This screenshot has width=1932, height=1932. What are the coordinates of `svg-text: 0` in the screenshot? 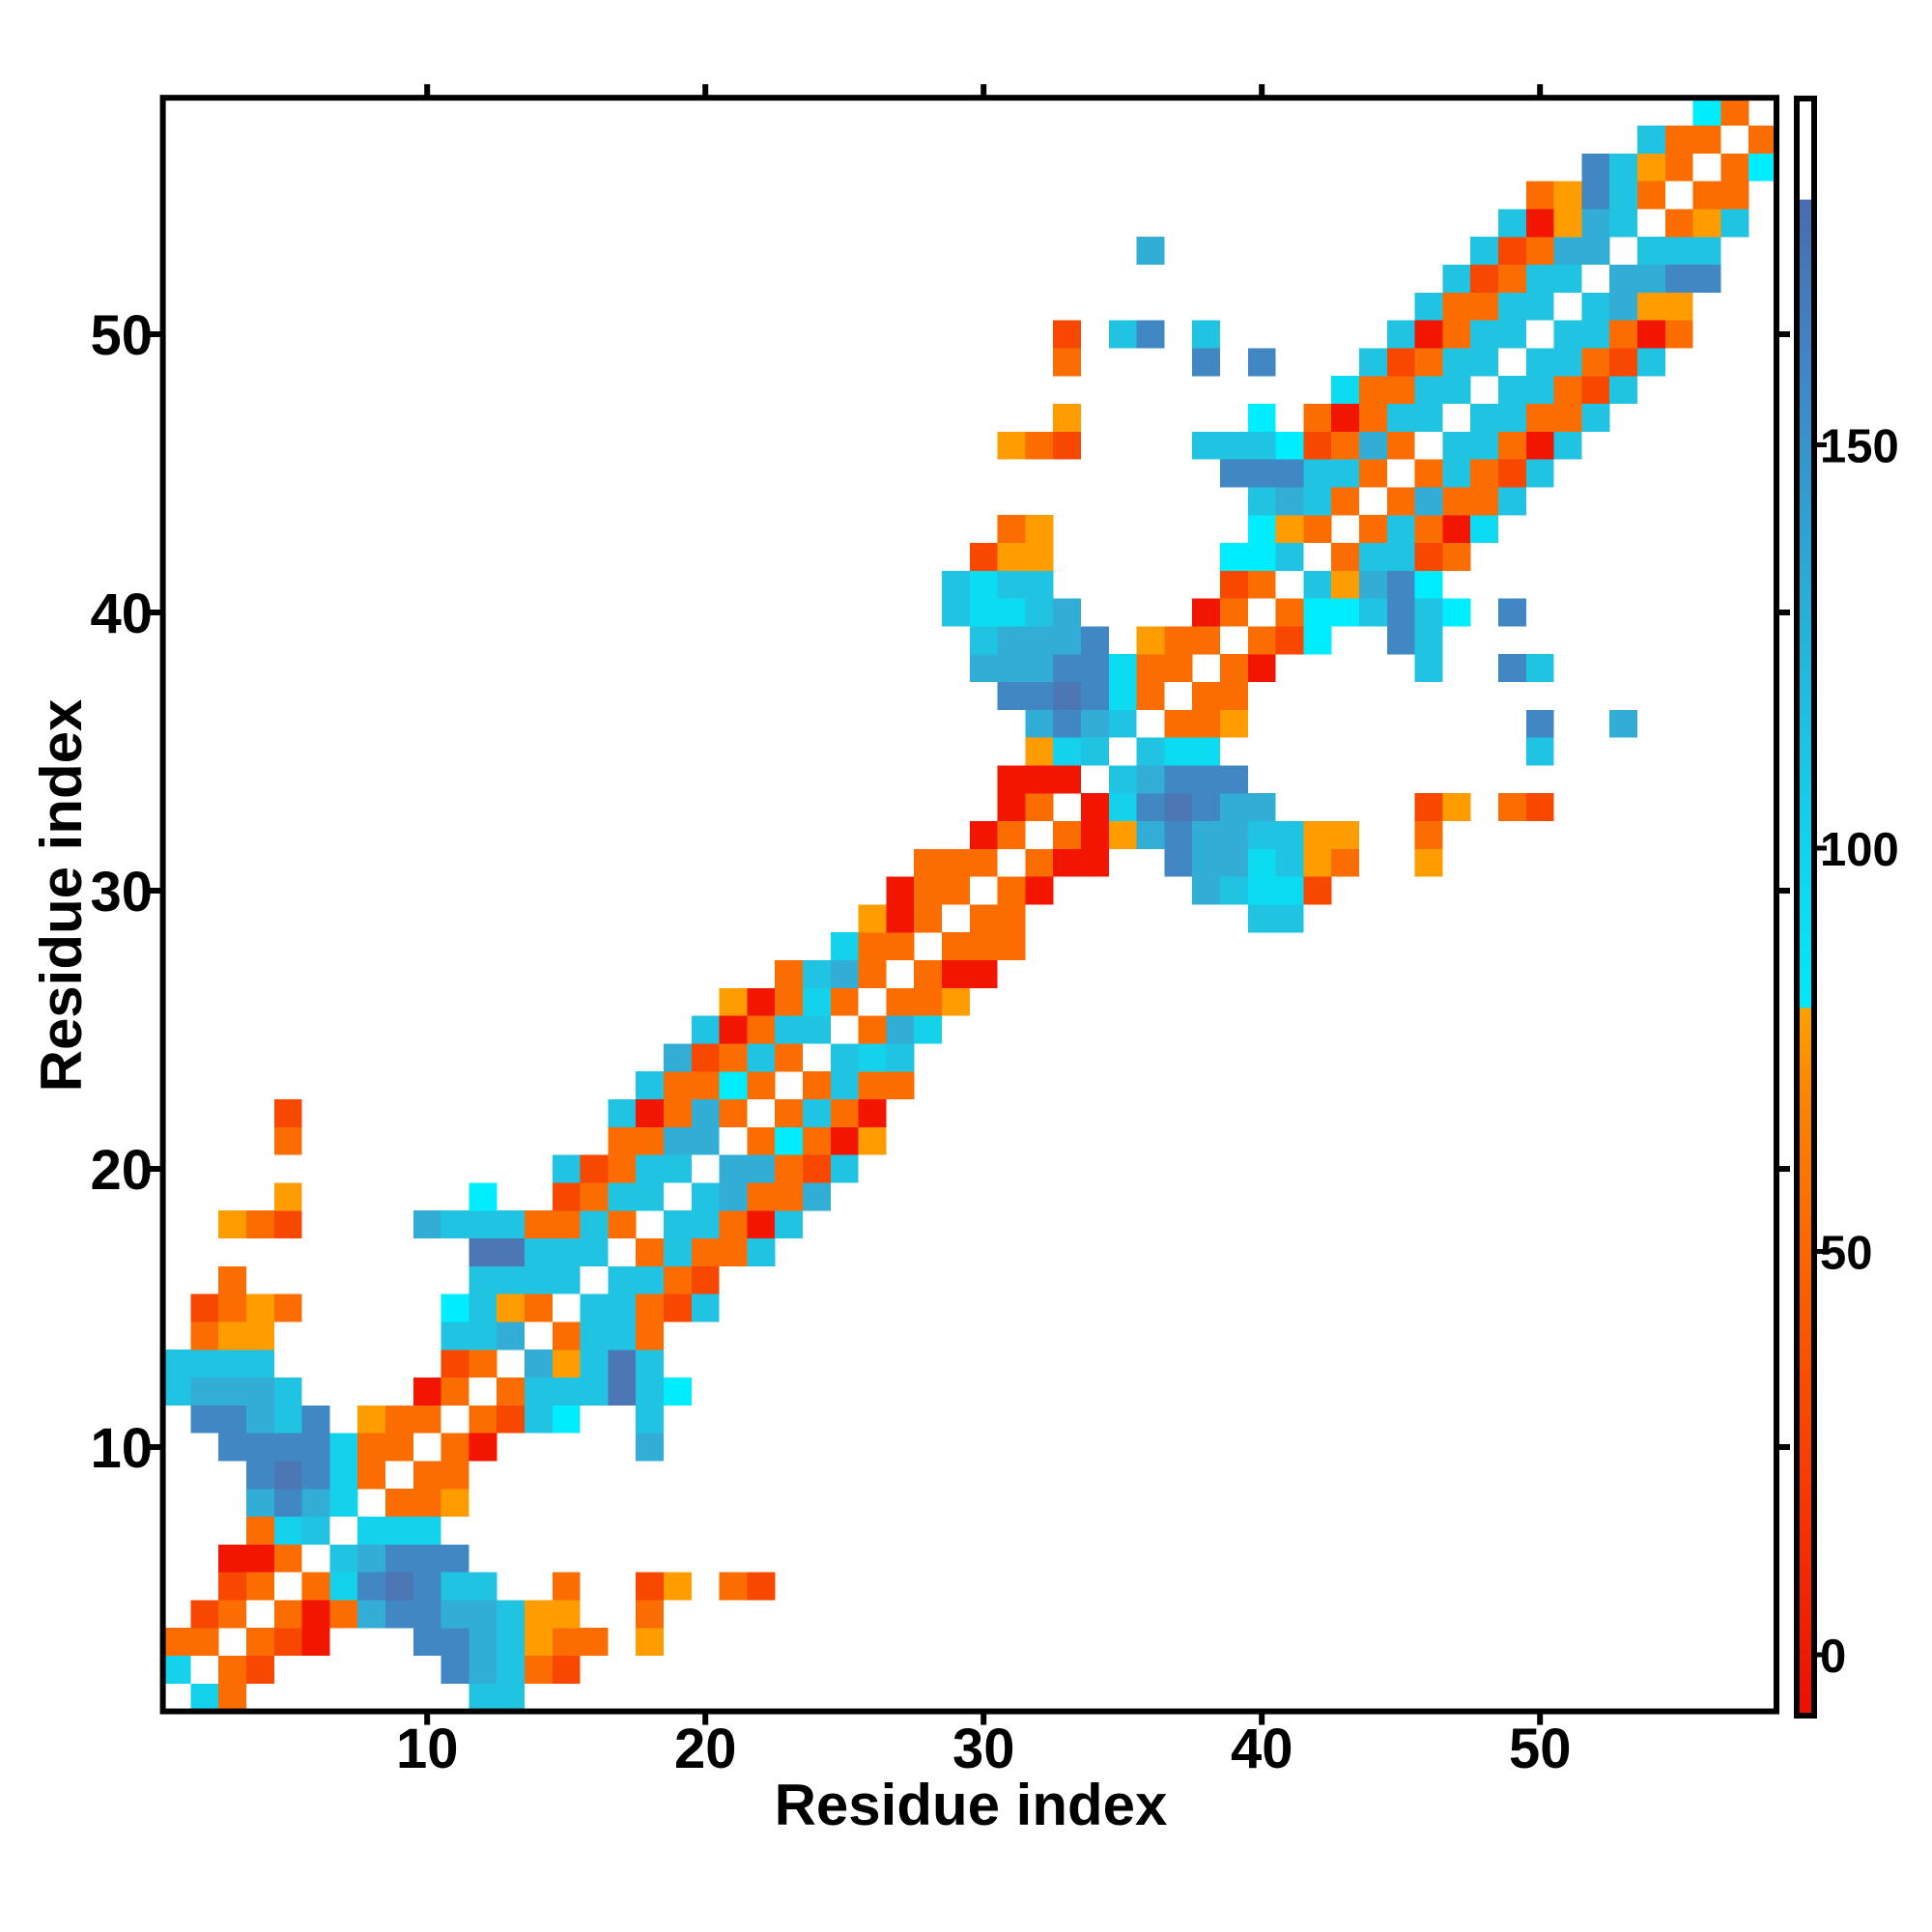 It's located at (1833, 1657).